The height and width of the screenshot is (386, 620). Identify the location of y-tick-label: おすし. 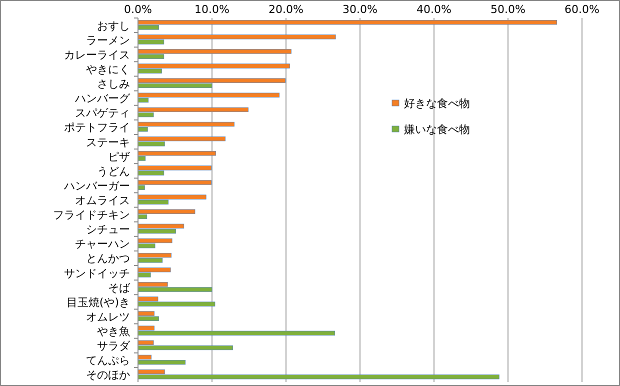
(113, 25).